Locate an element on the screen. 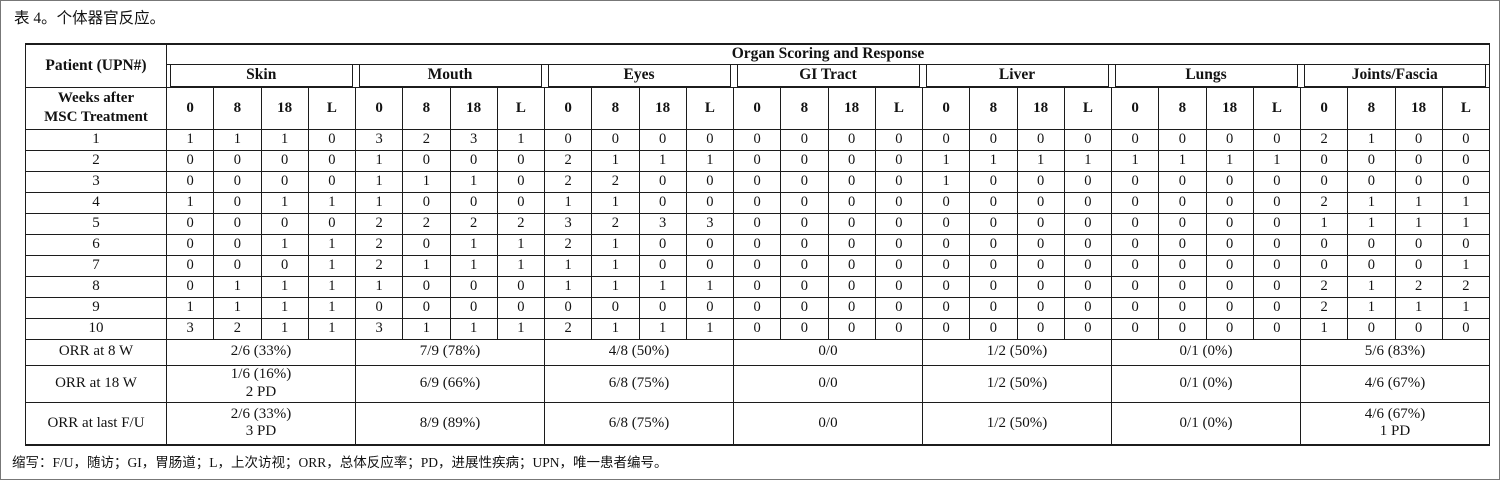 The height and width of the screenshot is (480, 1500). summary-value-line: 2/6 (33%) is located at coordinates (261, 351).